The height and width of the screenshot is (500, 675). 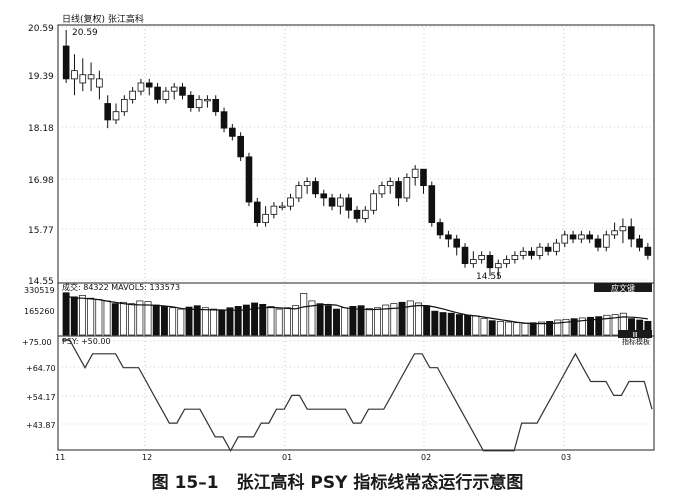 I want to click on price-panel-button-label: 应文键, so click(x=623, y=288).